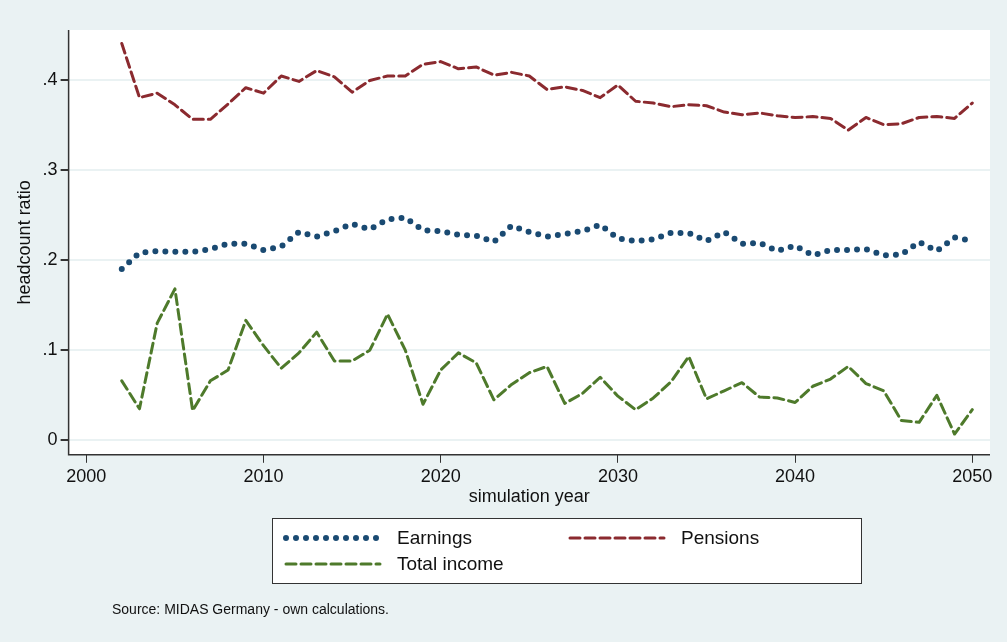 This screenshot has height=642, width=1007. Describe the element at coordinates (440, 475) in the screenshot. I see `x-tick-label: 2020` at that location.